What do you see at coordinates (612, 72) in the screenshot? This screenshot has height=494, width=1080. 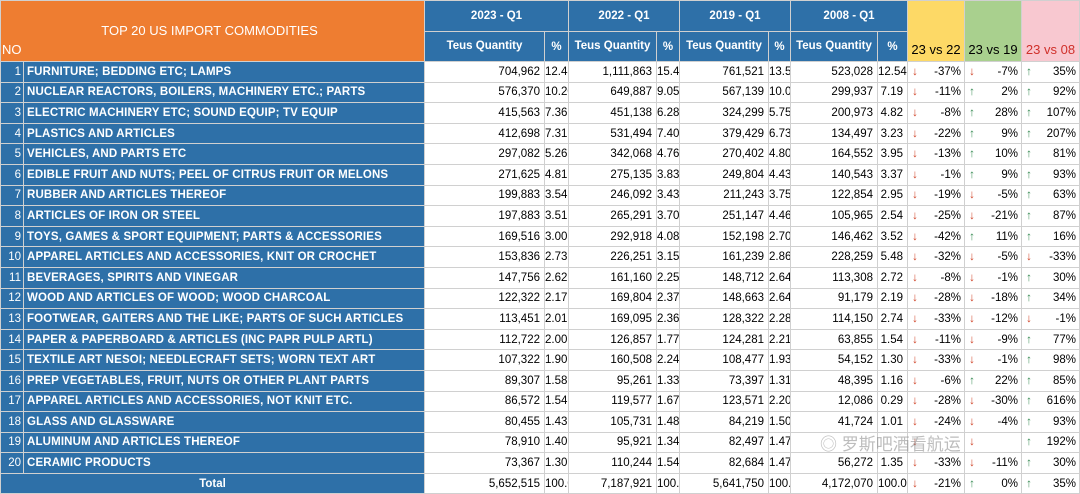 I see `qty-2022: 1,111,863` at bounding box center [612, 72].